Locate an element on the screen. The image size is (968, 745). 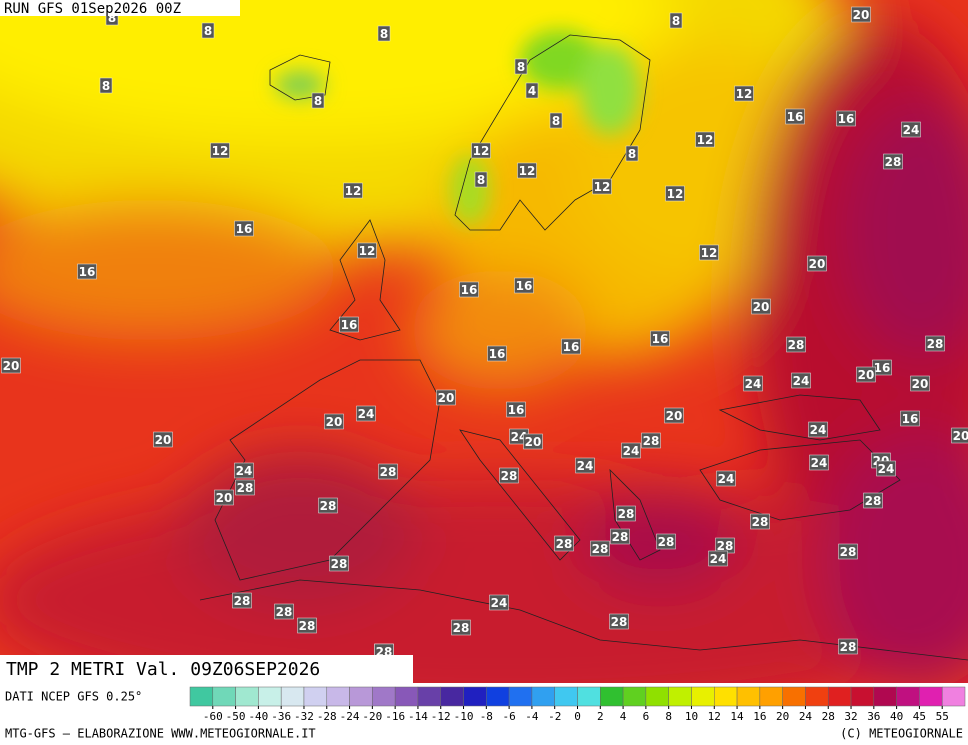
colorbar-tick-label: -14 is located at coordinates (418, 716).